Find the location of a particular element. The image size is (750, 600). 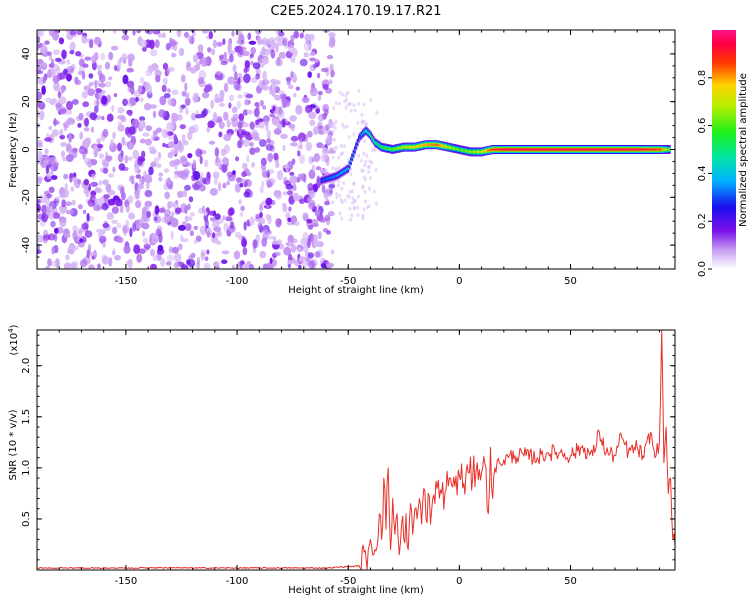

y-tick-label: 0 is located at coordinates (26, 149).